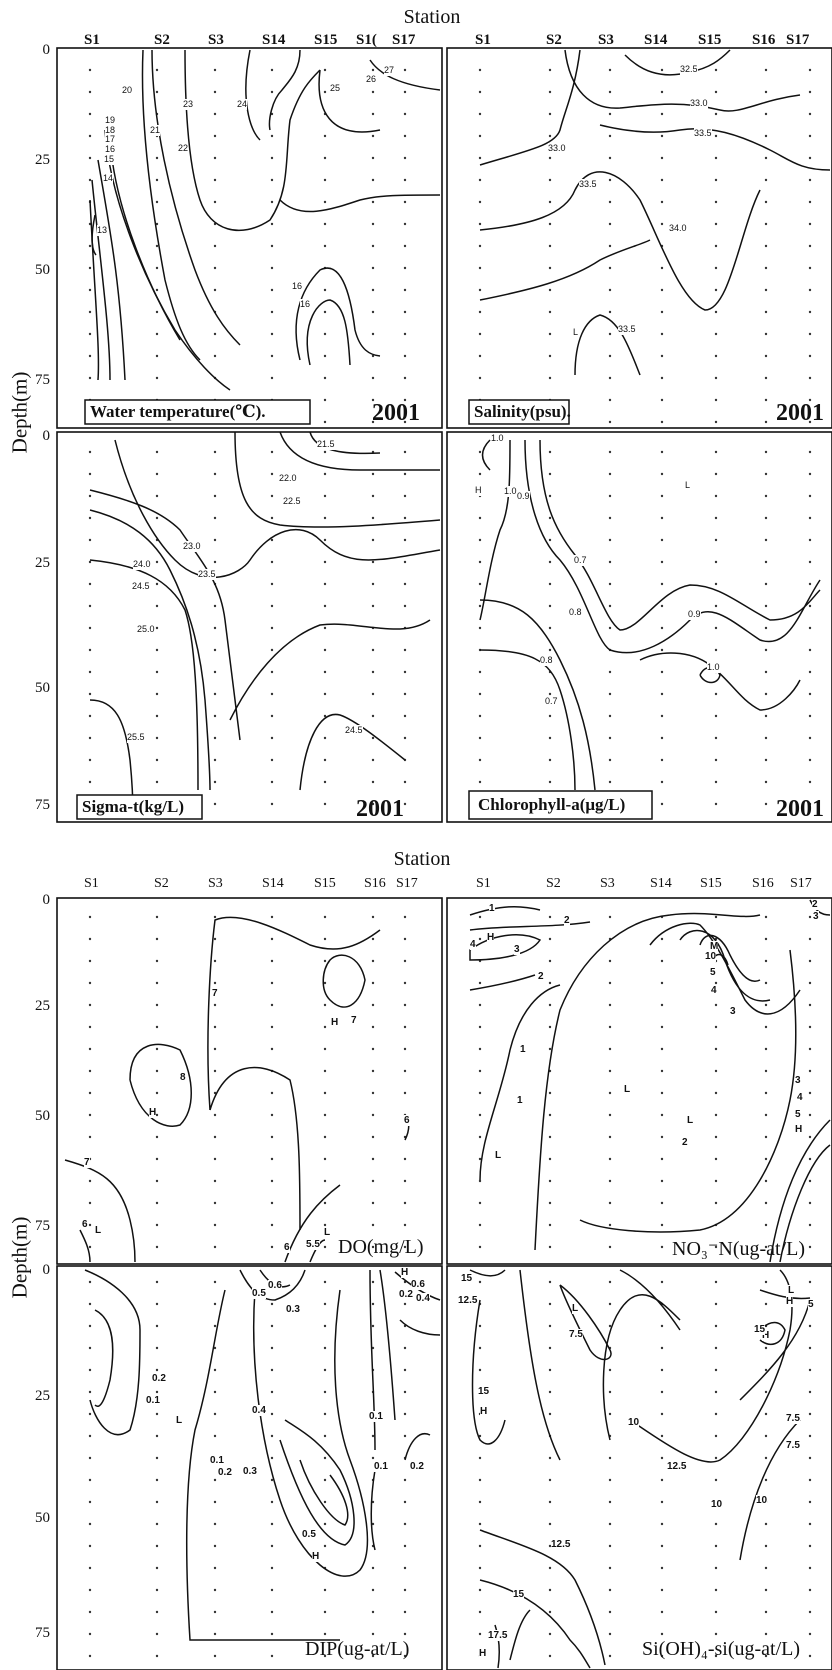 The width and height of the screenshot is (832, 1670). Describe the element at coordinates (714, 946) in the screenshot. I see `contour-value-label: M` at that location.